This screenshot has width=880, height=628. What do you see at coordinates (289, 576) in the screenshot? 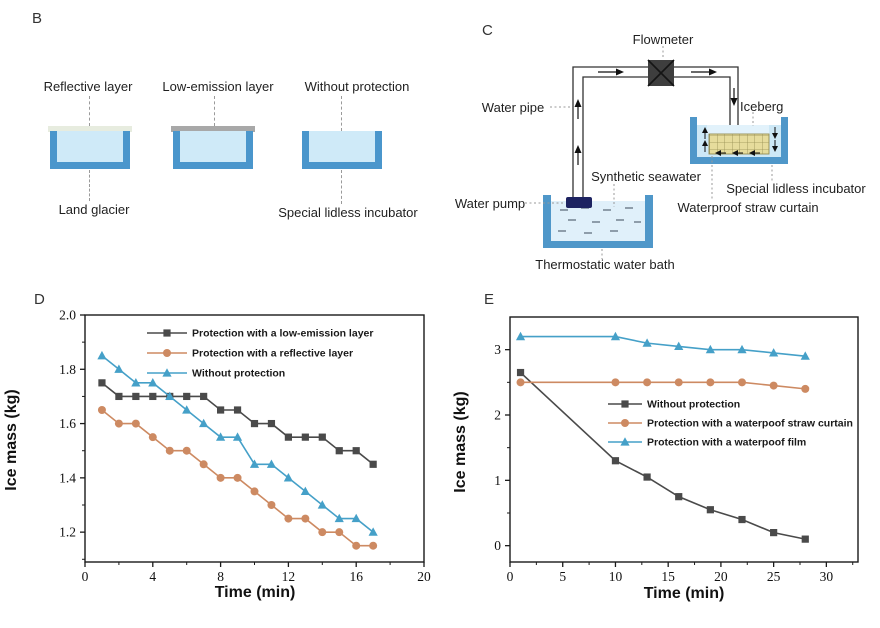
I see `x-tick-label: 12` at bounding box center [289, 576].